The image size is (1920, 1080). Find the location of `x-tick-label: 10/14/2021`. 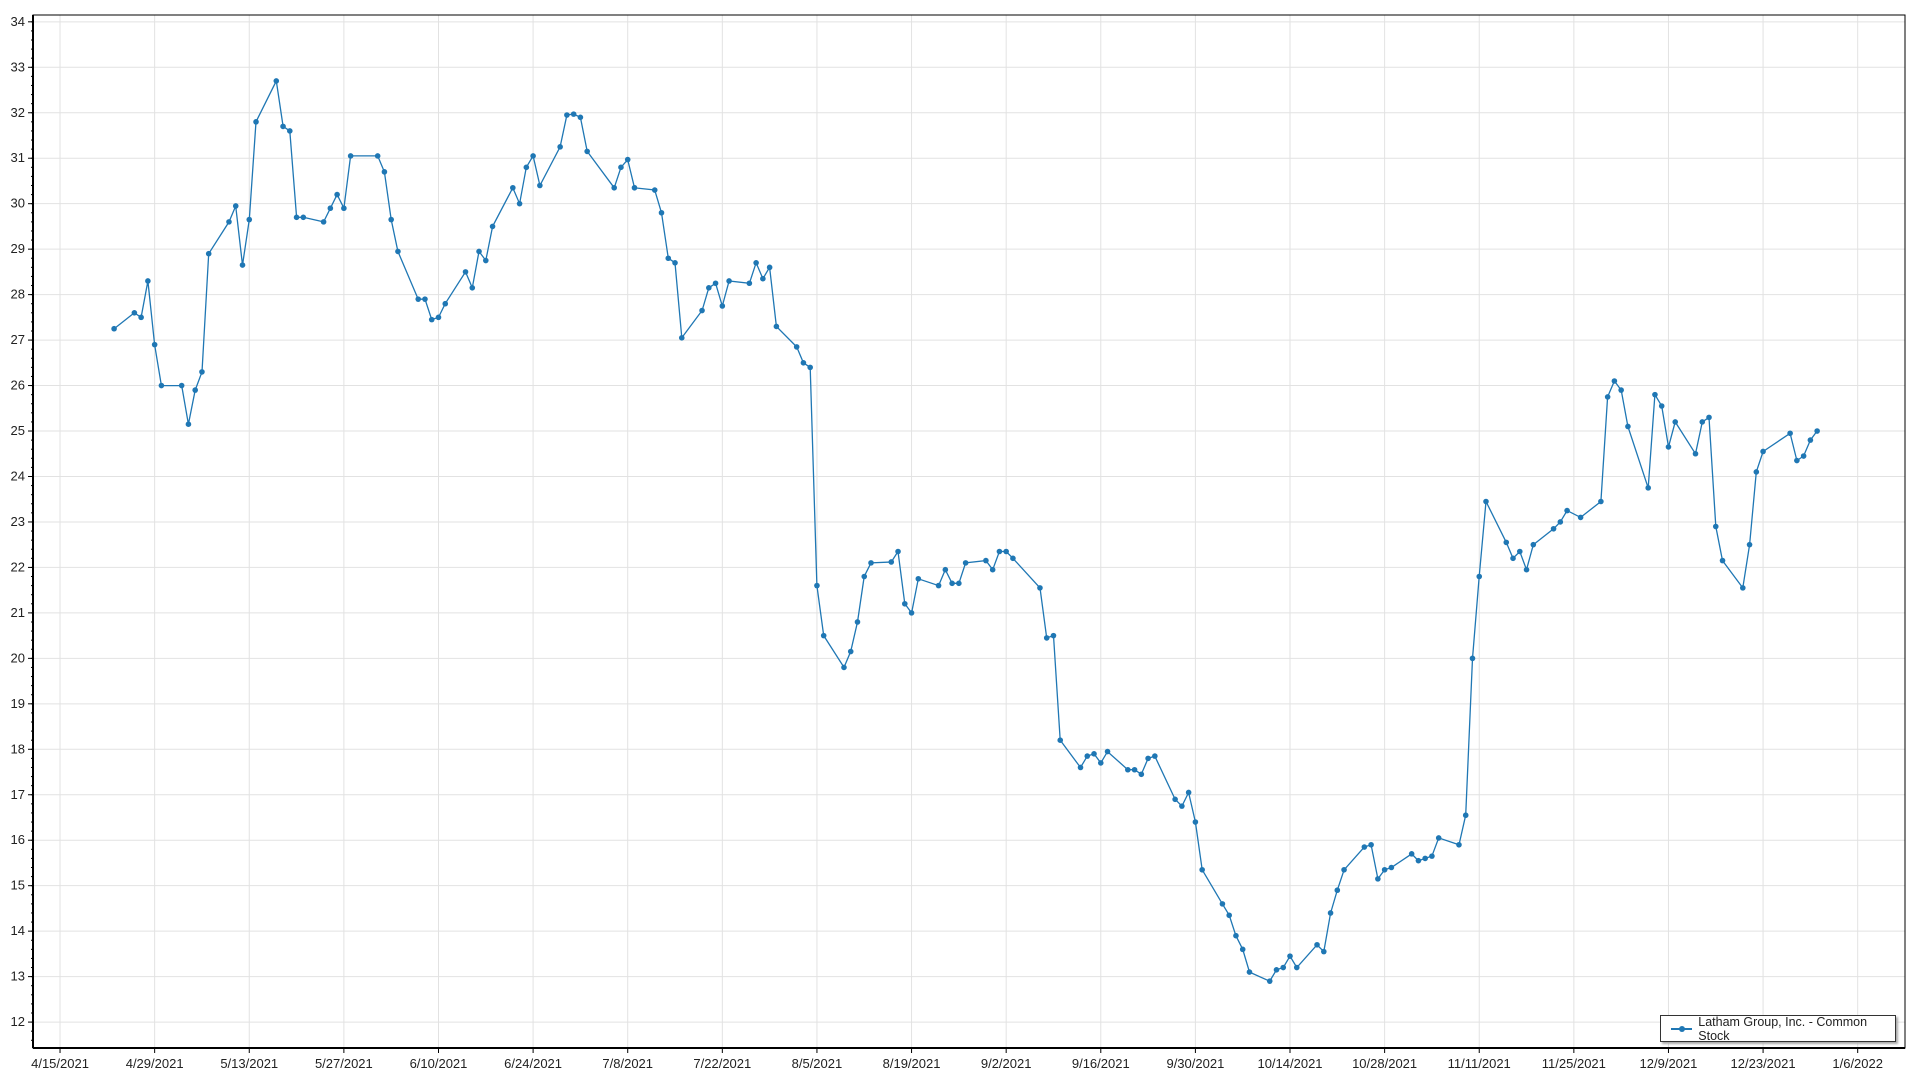

x-tick-label: 10/14/2021 is located at coordinates (1289, 1063).